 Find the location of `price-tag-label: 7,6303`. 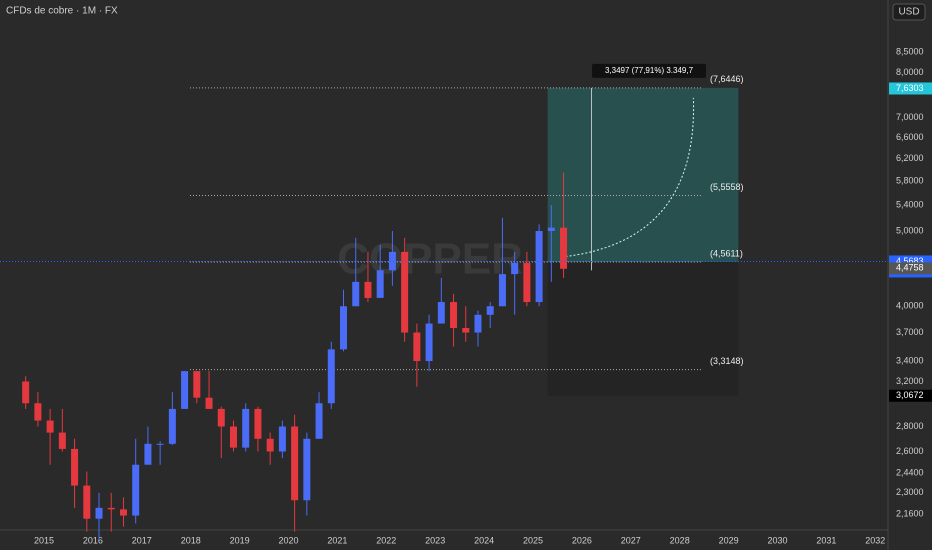

price-tag-label: 7,6303 is located at coordinates (910, 88).